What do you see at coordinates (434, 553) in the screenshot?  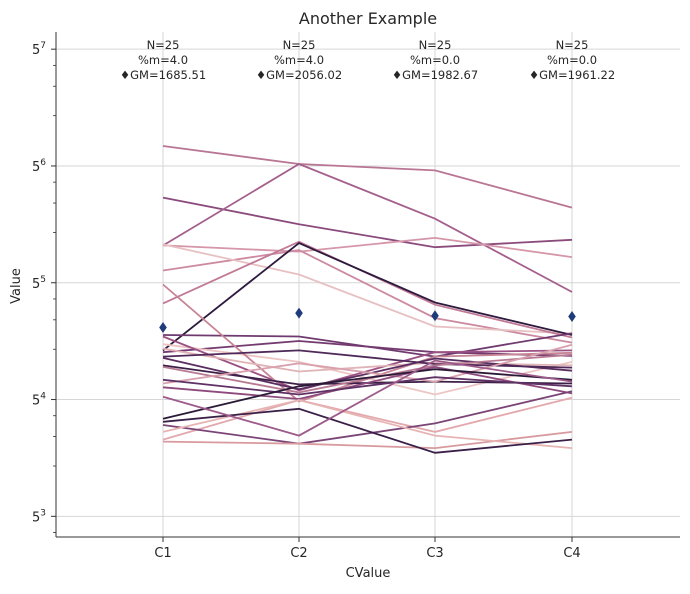 I see `x-tick-label: C3` at bounding box center [434, 553].